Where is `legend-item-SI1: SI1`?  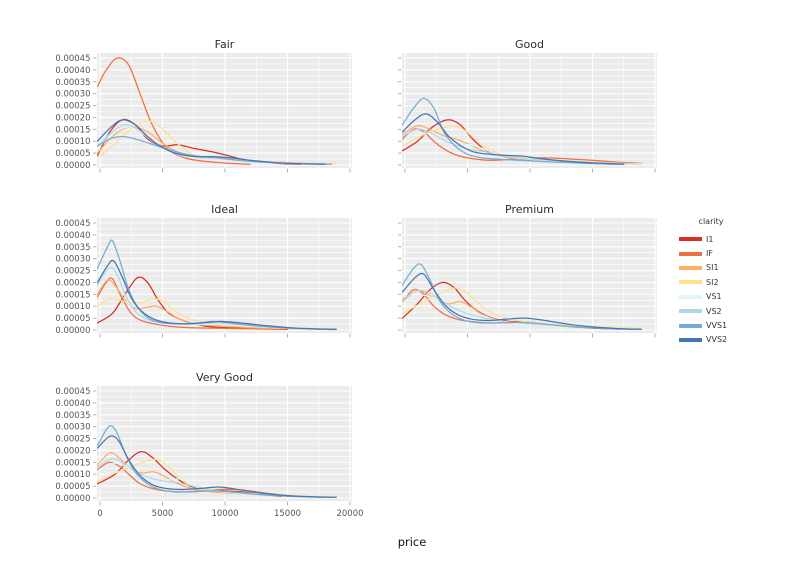 legend-item-SI1: SI1 is located at coordinates (711, 268).